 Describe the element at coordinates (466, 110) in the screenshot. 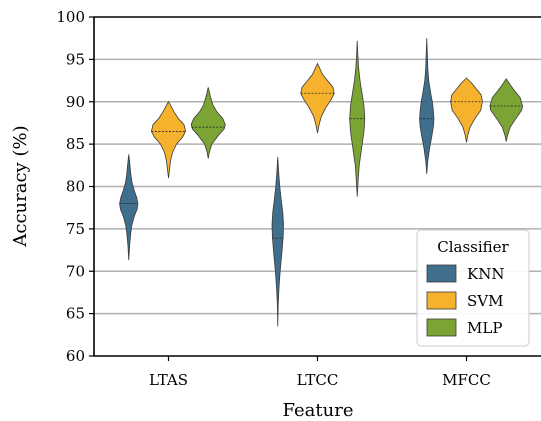

I see `violin-svm-mfcc` at that location.